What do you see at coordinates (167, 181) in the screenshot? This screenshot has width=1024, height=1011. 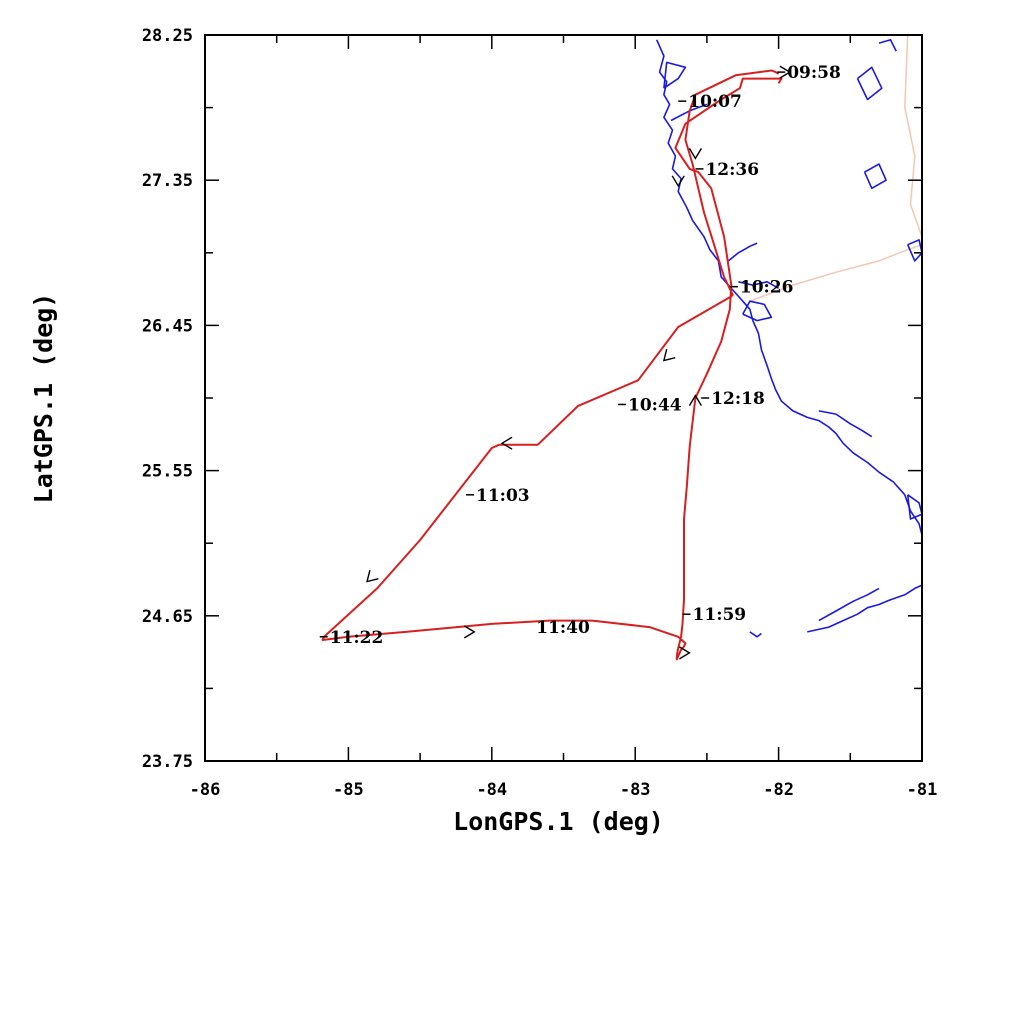 I see `y-tick-label-4: 27.35` at bounding box center [167, 181].